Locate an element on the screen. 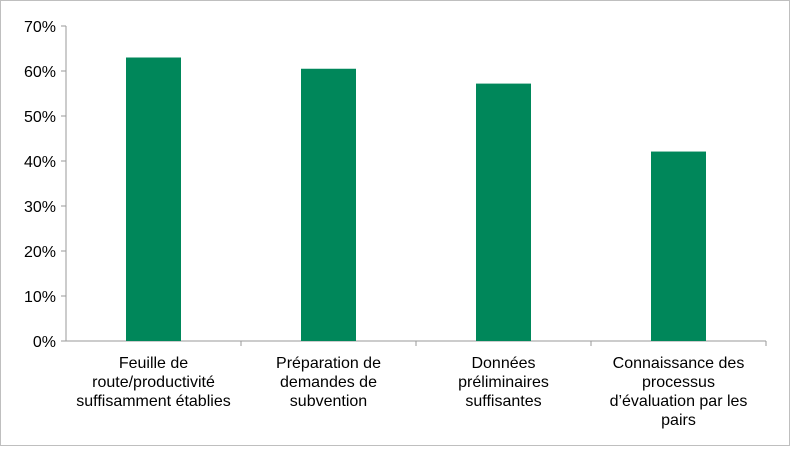  y-tick-label: 0% is located at coordinates (44, 342).